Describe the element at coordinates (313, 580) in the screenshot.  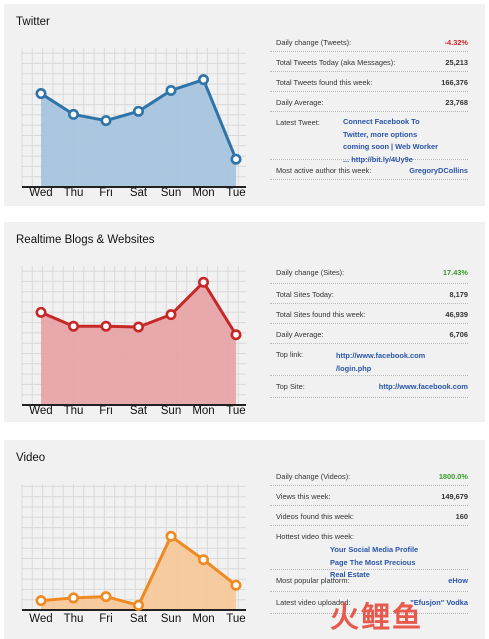
I see `stat-label: Most popular platform:` at that location.